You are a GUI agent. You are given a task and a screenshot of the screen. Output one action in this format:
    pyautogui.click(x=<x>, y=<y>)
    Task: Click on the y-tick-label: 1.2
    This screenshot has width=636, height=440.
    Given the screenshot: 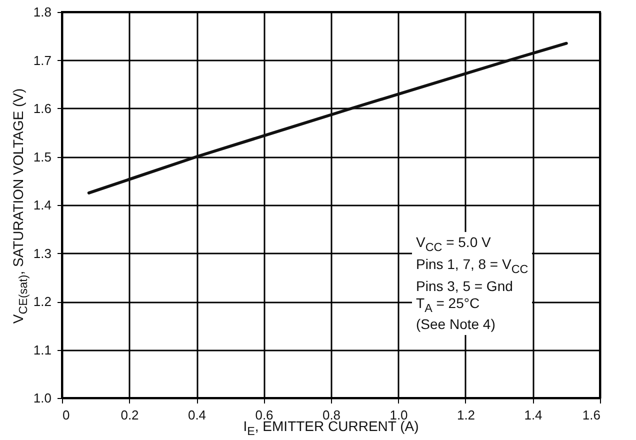 What is the action you would take?
    pyautogui.click(x=42, y=301)
    